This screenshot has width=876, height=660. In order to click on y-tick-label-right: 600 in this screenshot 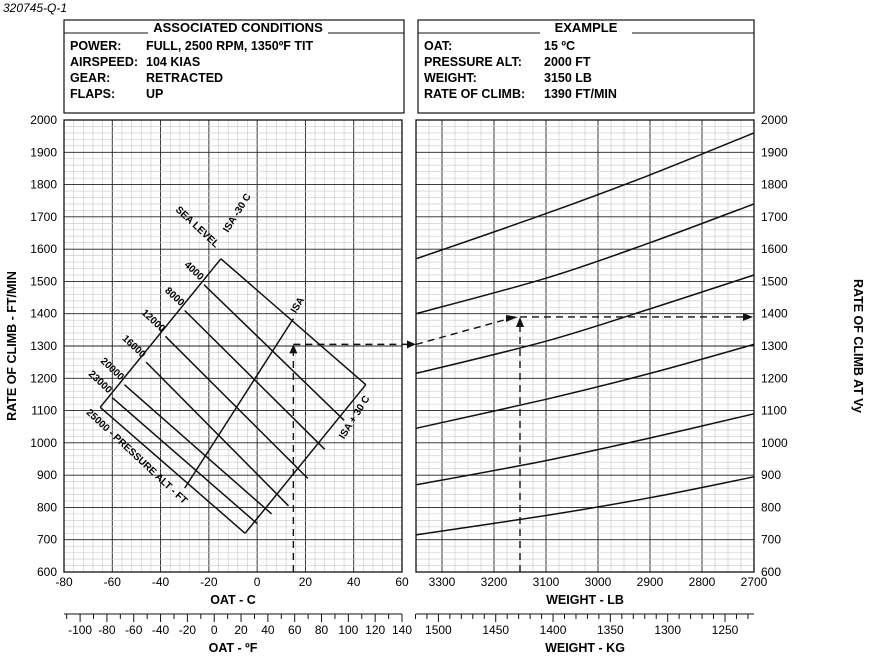, I will do `click(771, 572)`.